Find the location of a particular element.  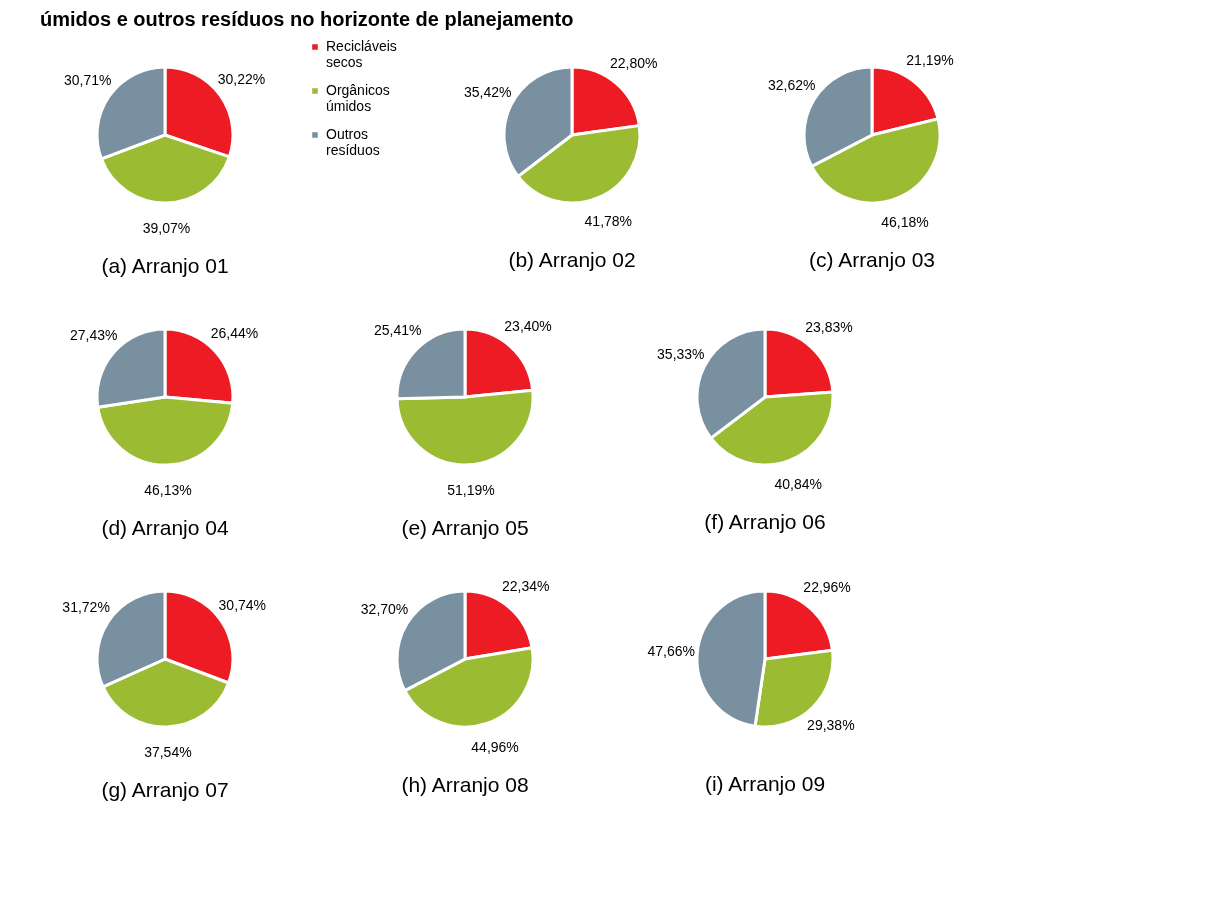

data-label: 31,72% is located at coordinates (86, 606).